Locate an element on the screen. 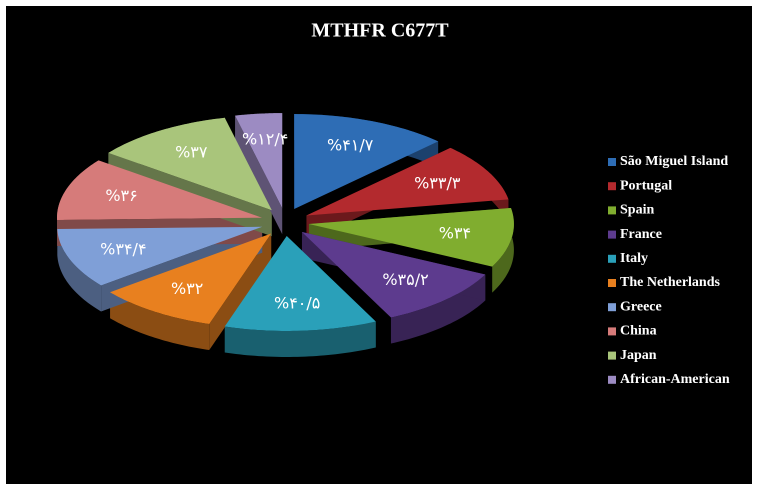  data-label: %۳۵/۲ is located at coordinates (405, 279).